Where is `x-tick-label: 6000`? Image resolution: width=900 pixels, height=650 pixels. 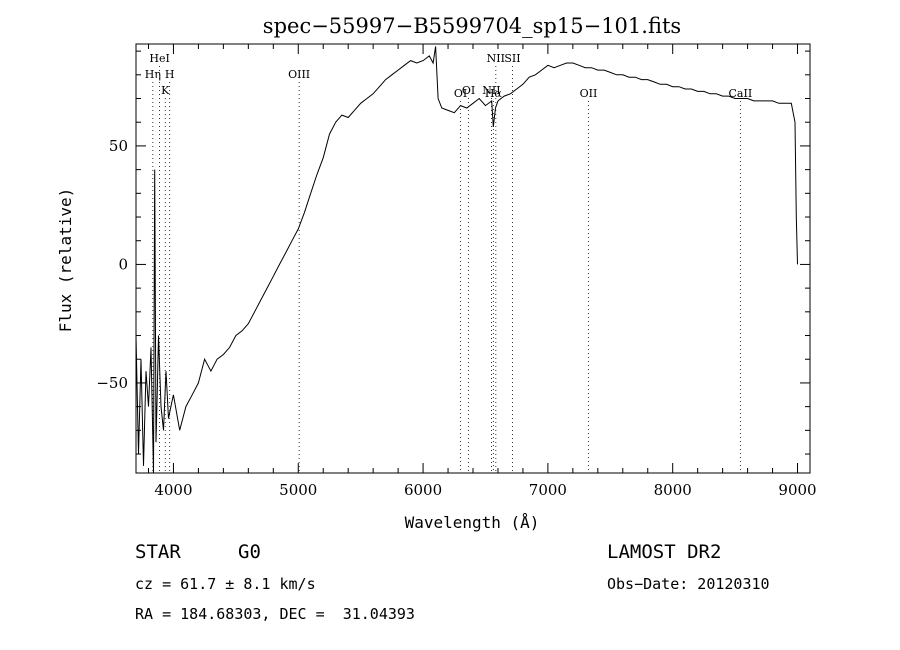
x-tick-label: 6000 is located at coordinates (423, 490).